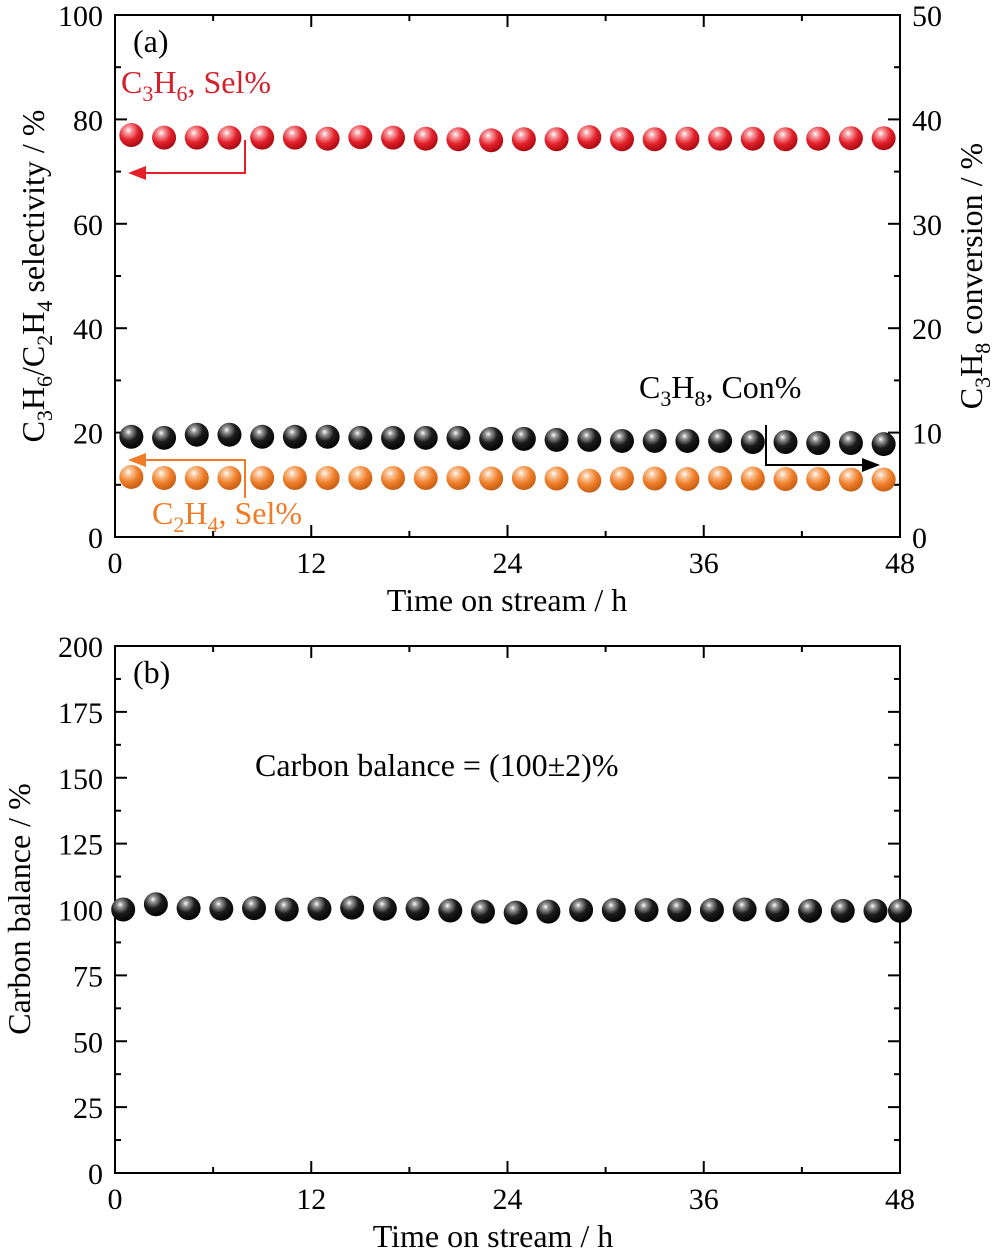 This screenshot has height=1251, width=1000. I want to click on panel-a-right-y-tick-label: 30, so click(927, 225).